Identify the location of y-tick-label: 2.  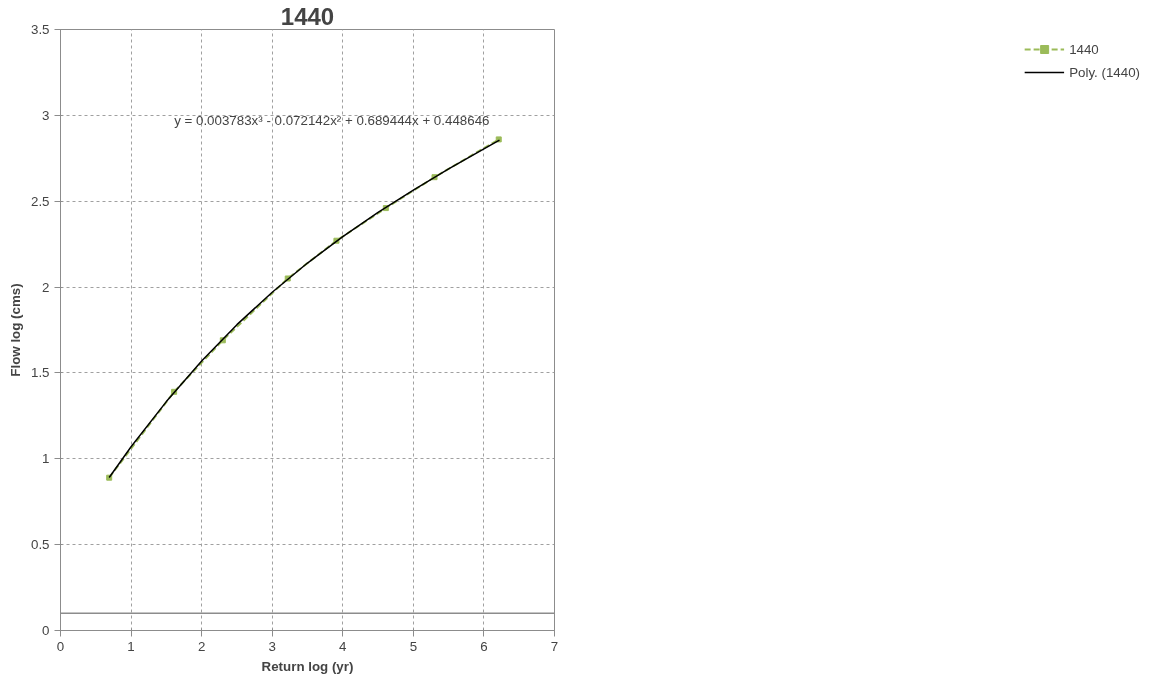
(46, 287).